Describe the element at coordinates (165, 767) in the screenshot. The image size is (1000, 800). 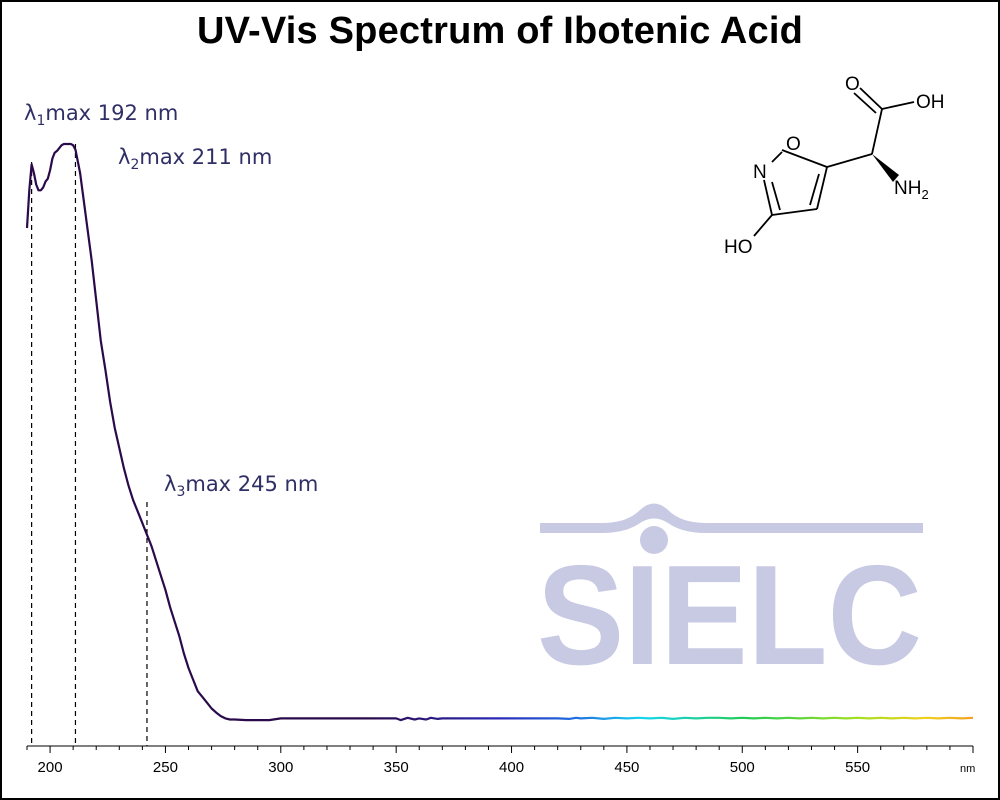
I see `x-tick-label: 250` at that location.